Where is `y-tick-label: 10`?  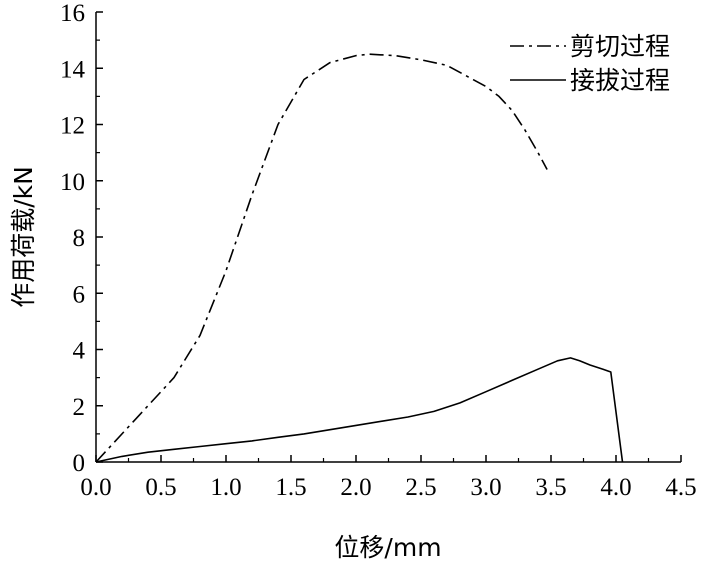
y-tick-label: 10 is located at coordinates (72, 182).